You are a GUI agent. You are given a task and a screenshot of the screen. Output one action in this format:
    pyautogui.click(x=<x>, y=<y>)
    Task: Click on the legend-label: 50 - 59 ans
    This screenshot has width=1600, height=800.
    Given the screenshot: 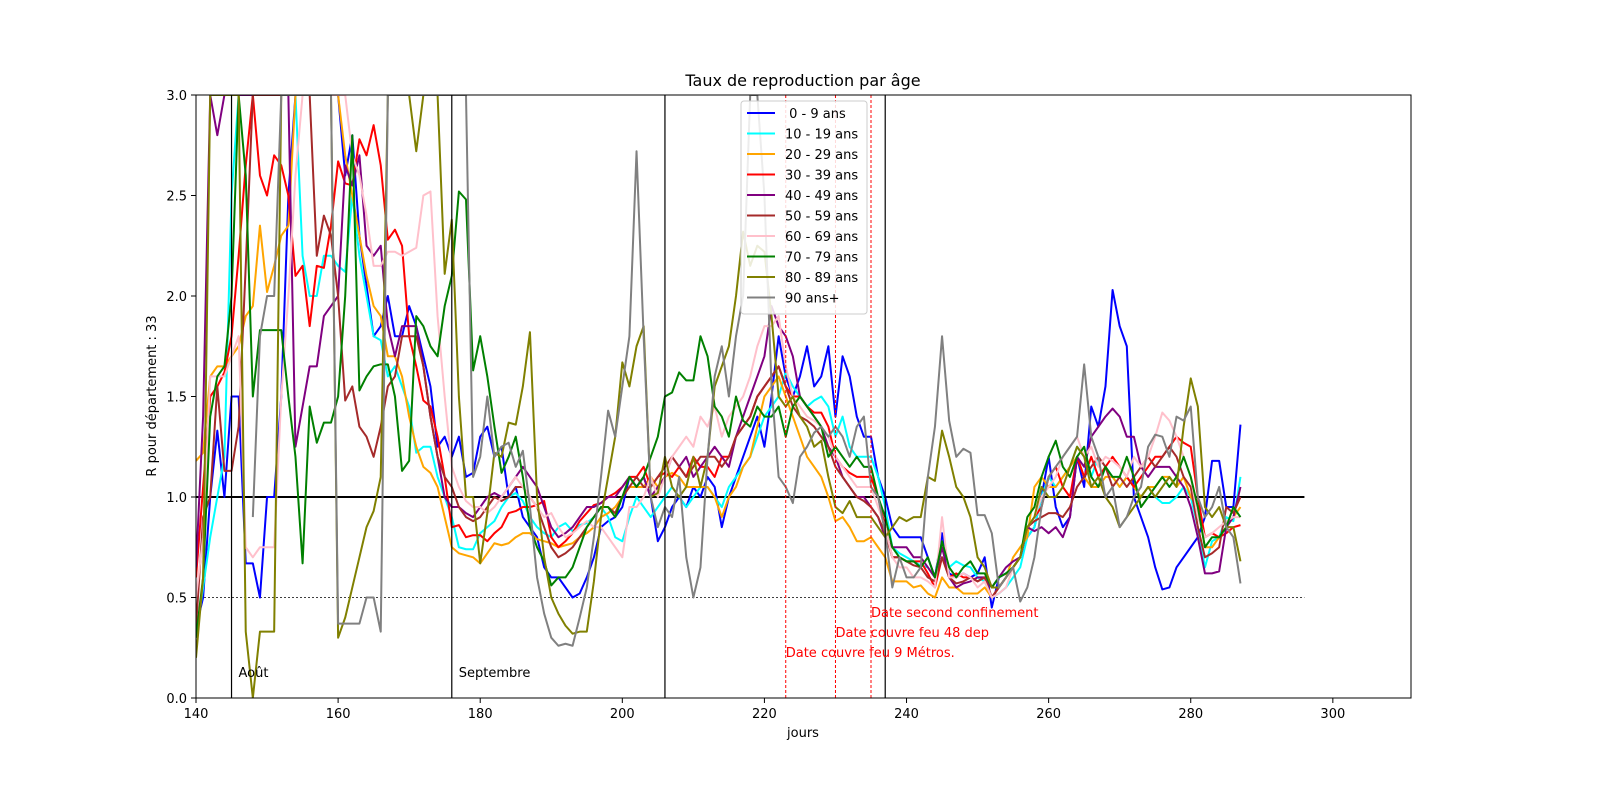 What is the action you would take?
    pyautogui.click(x=821, y=217)
    